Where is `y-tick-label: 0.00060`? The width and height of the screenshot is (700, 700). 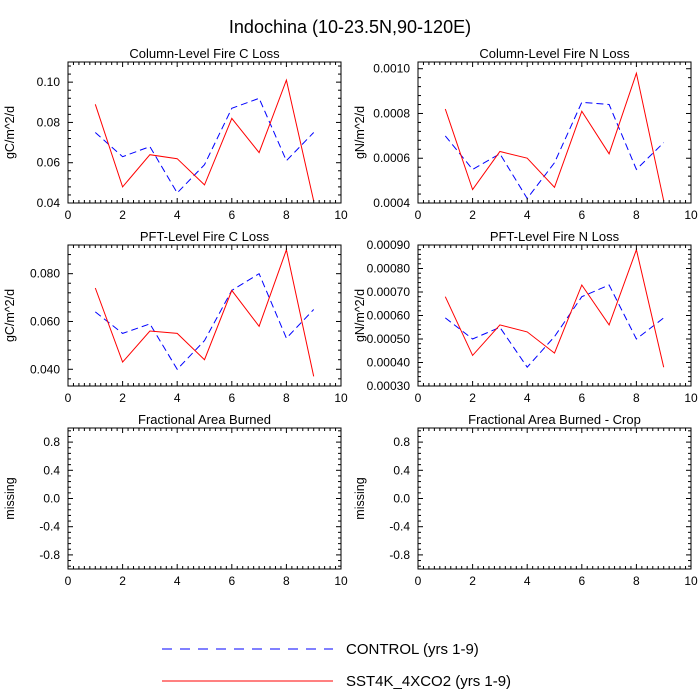 y-tick-label: 0.00060 is located at coordinates (389, 316).